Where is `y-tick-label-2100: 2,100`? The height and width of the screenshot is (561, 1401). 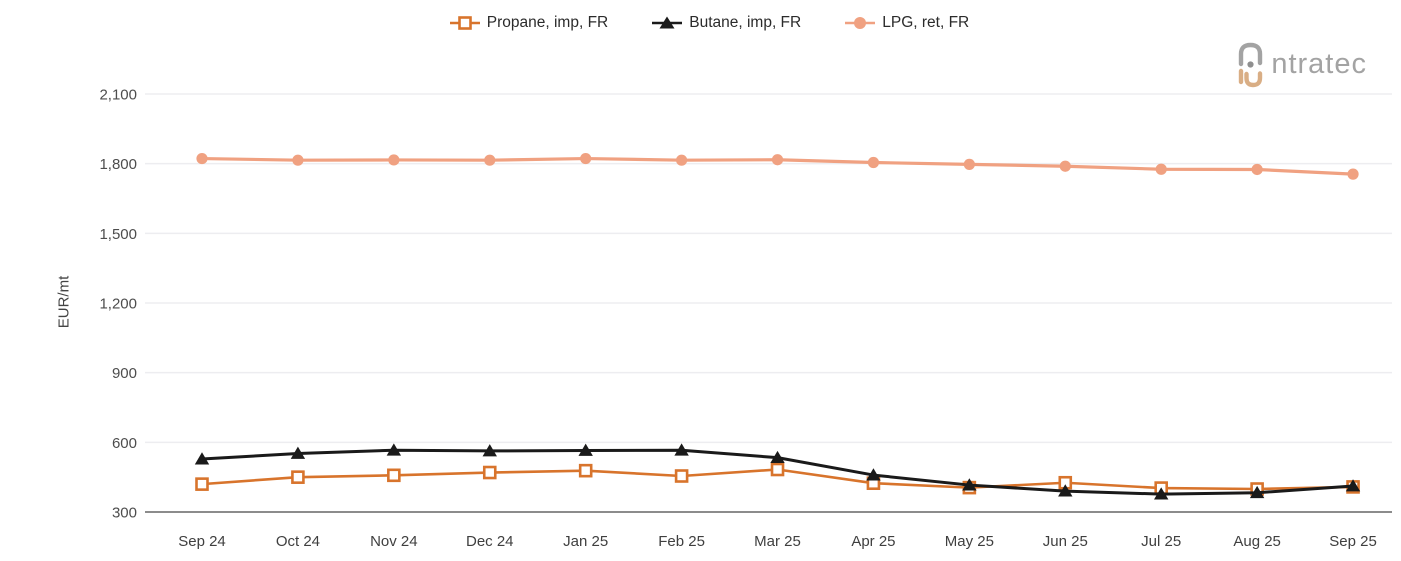 y-tick-label-2100: 2,100 is located at coordinates (118, 95).